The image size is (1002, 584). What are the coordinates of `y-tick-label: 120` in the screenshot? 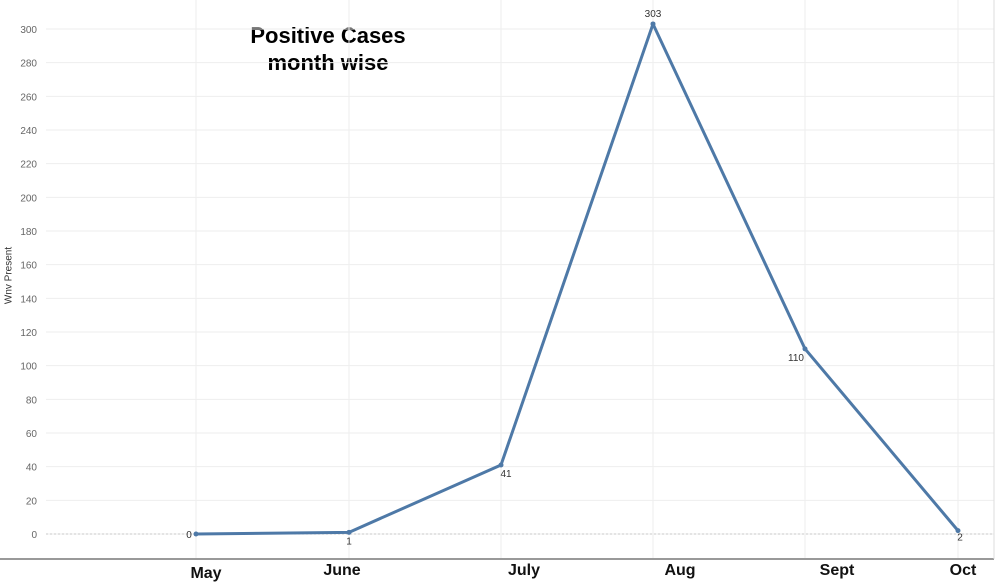 It's located at (28, 333).